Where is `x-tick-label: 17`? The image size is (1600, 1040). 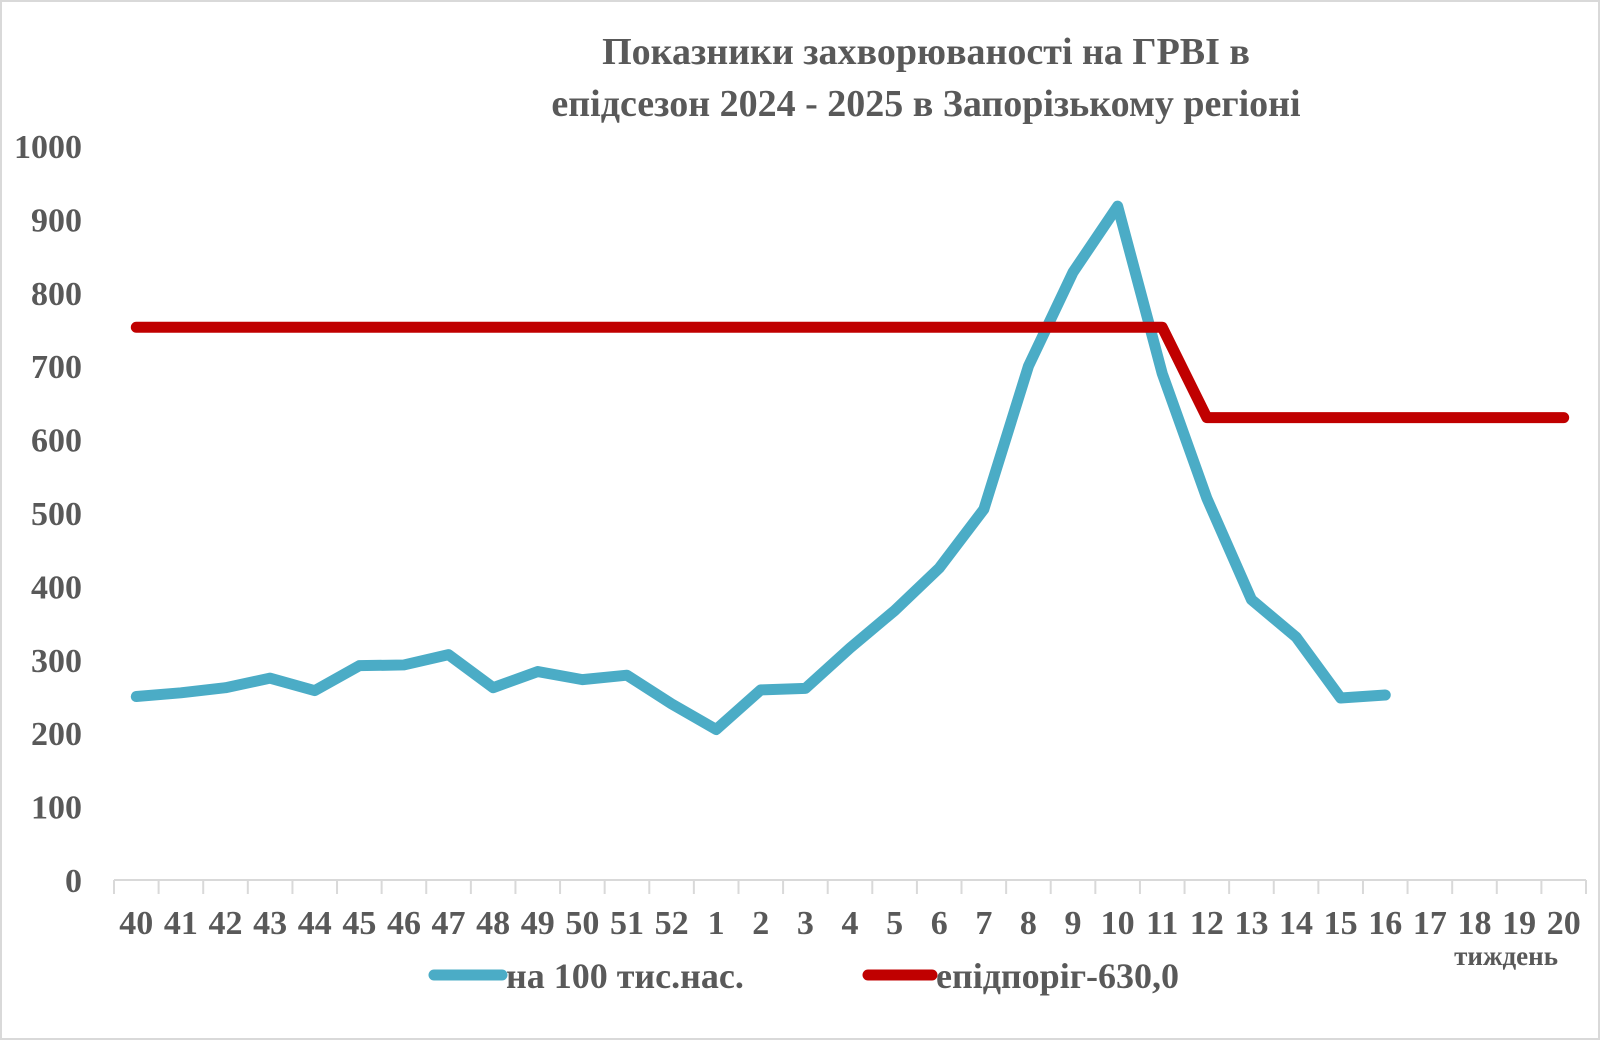
x-tick-label: 17 is located at coordinates (1430, 923).